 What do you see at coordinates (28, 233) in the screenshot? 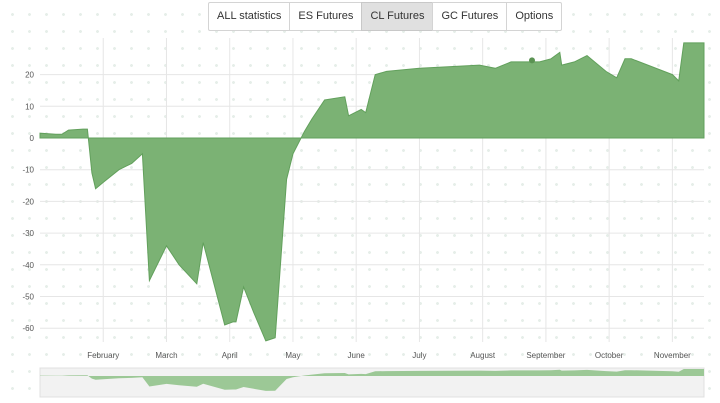
I see `y-tick-label: -30` at bounding box center [28, 233].